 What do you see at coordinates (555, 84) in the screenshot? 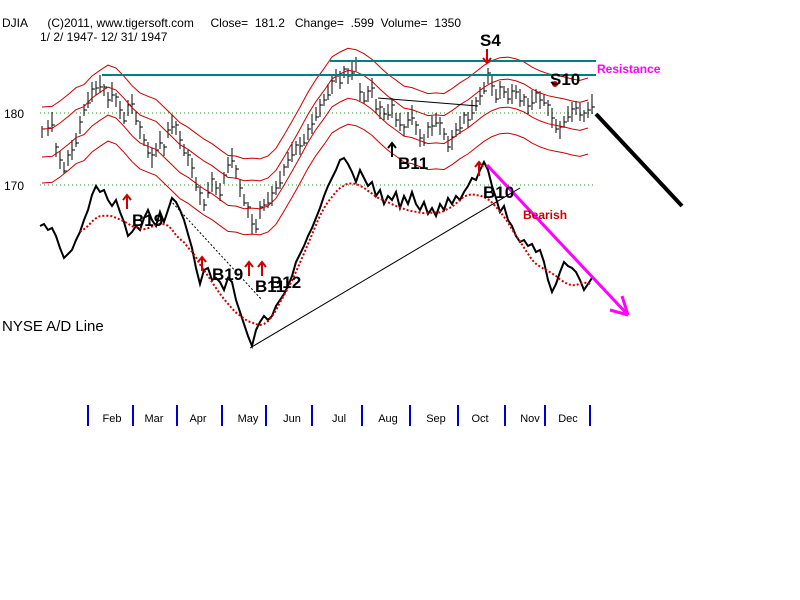
I see `signal-dot` at bounding box center [555, 84].